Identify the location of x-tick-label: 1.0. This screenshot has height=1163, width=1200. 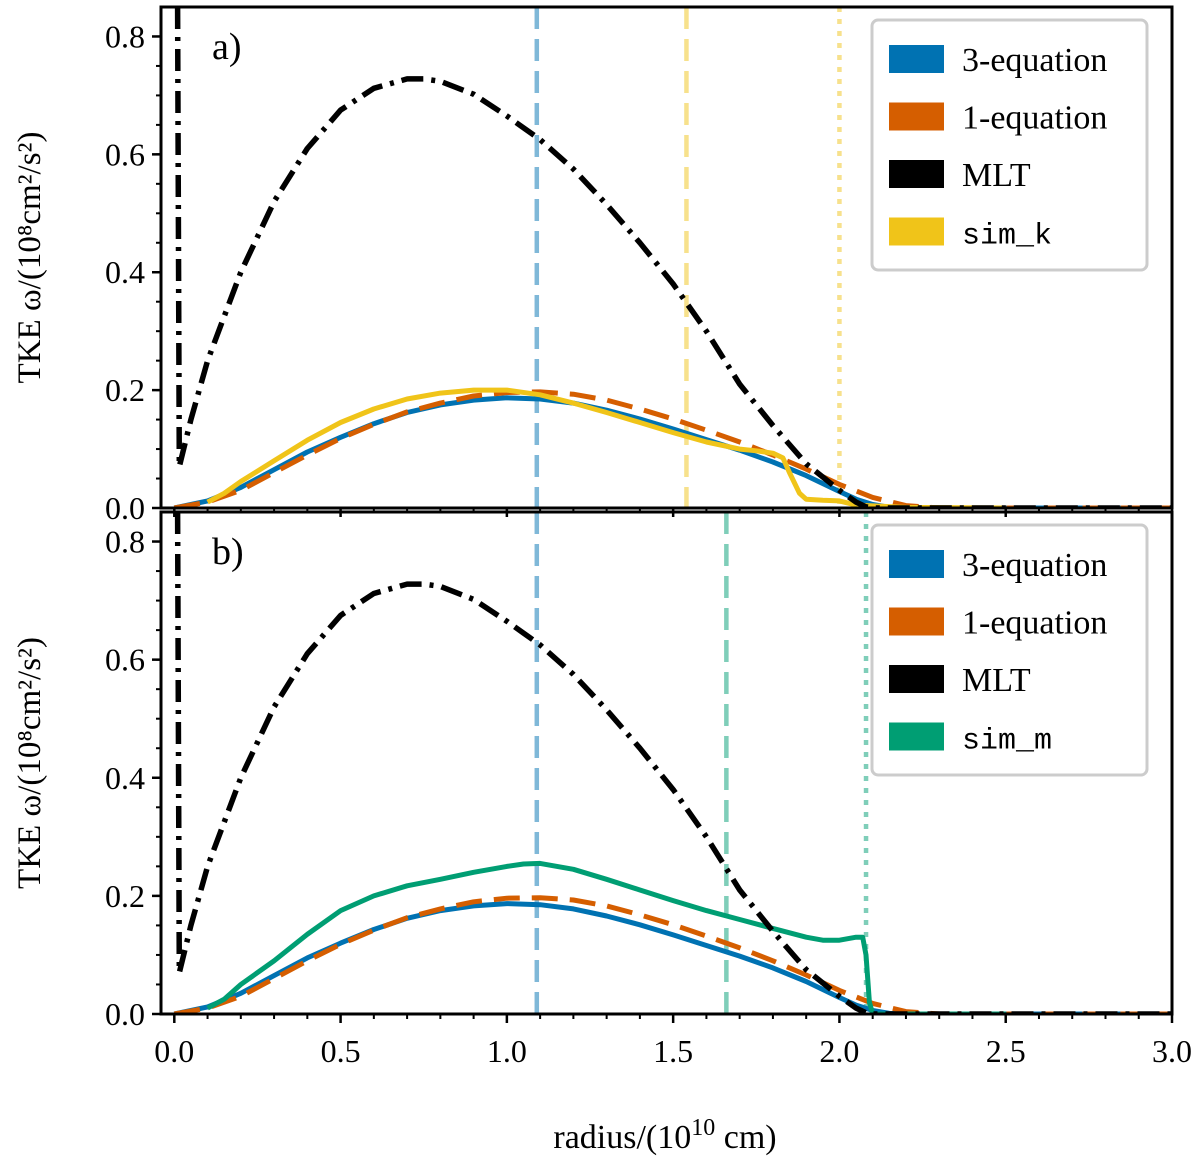
(507, 1051).